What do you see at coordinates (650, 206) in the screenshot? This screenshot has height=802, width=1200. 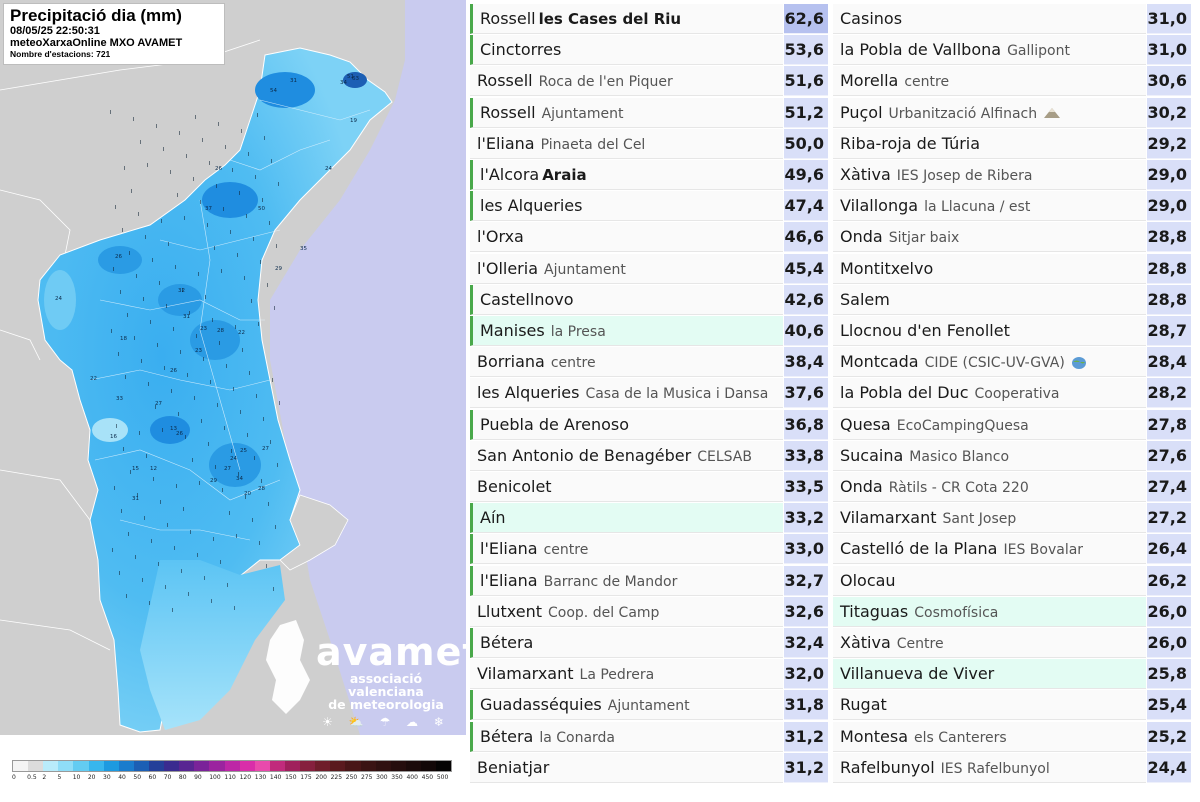 I see `station-ranking-row: les Alqueries 47,4` at bounding box center [650, 206].